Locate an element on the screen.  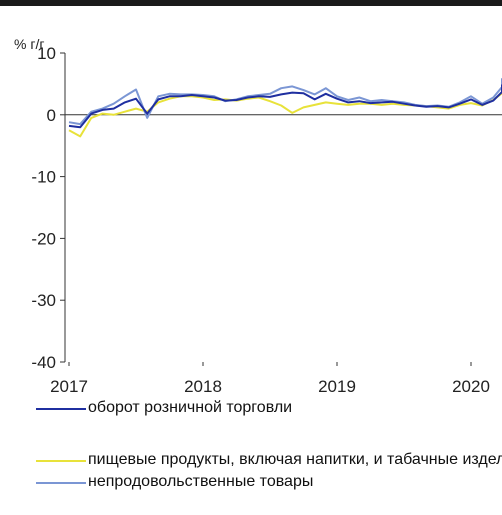
y-tick-label: 10 is located at coordinates (46, 53).